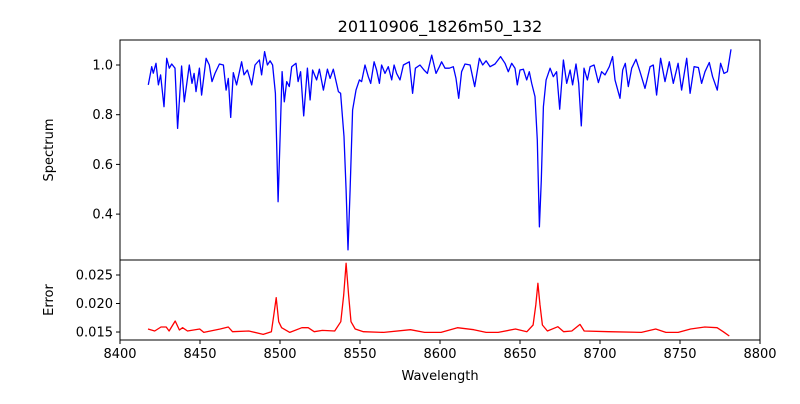  What do you see at coordinates (119, 354) in the screenshot?
I see `x-tick-label: 8400` at bounding box center [119, 354].